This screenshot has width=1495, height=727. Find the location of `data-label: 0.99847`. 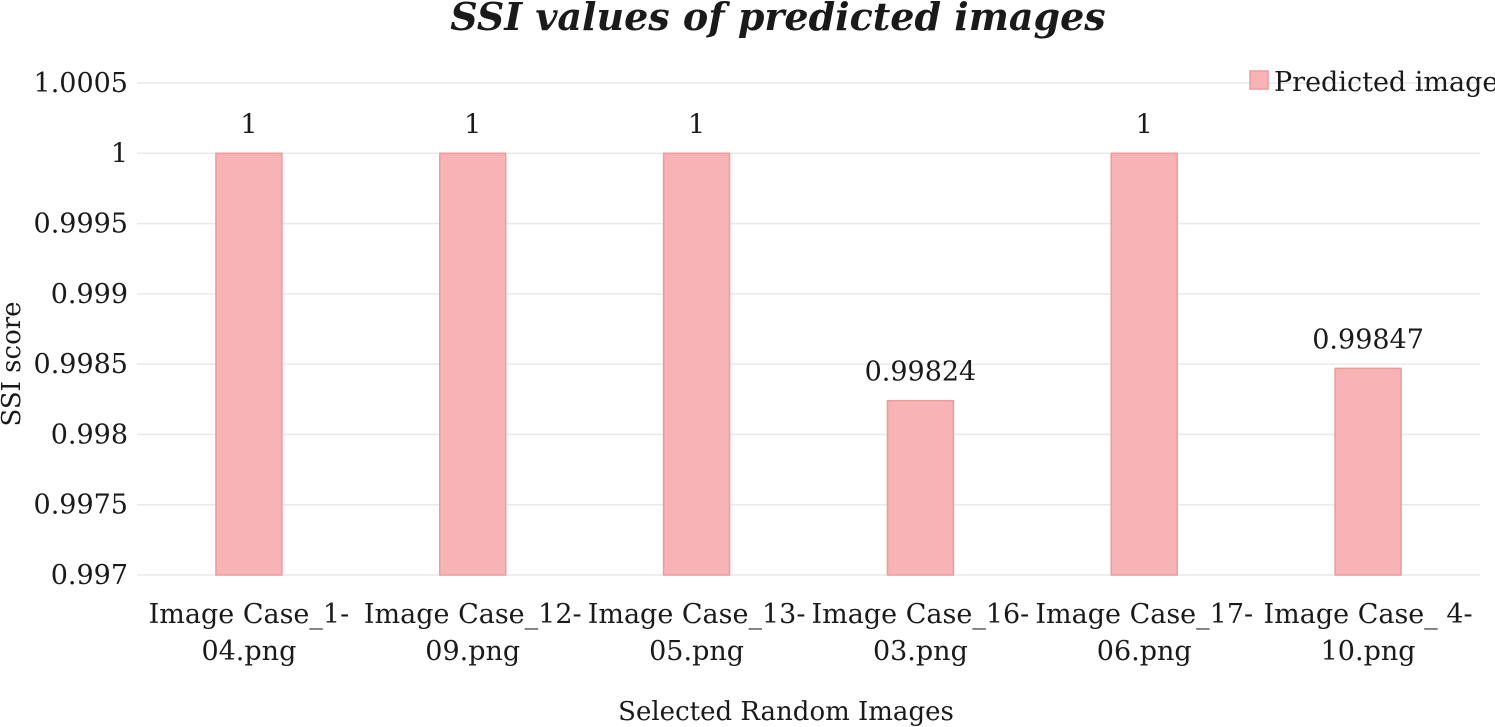

data-label: 0.99847 is located at coordinates (1368, 339).